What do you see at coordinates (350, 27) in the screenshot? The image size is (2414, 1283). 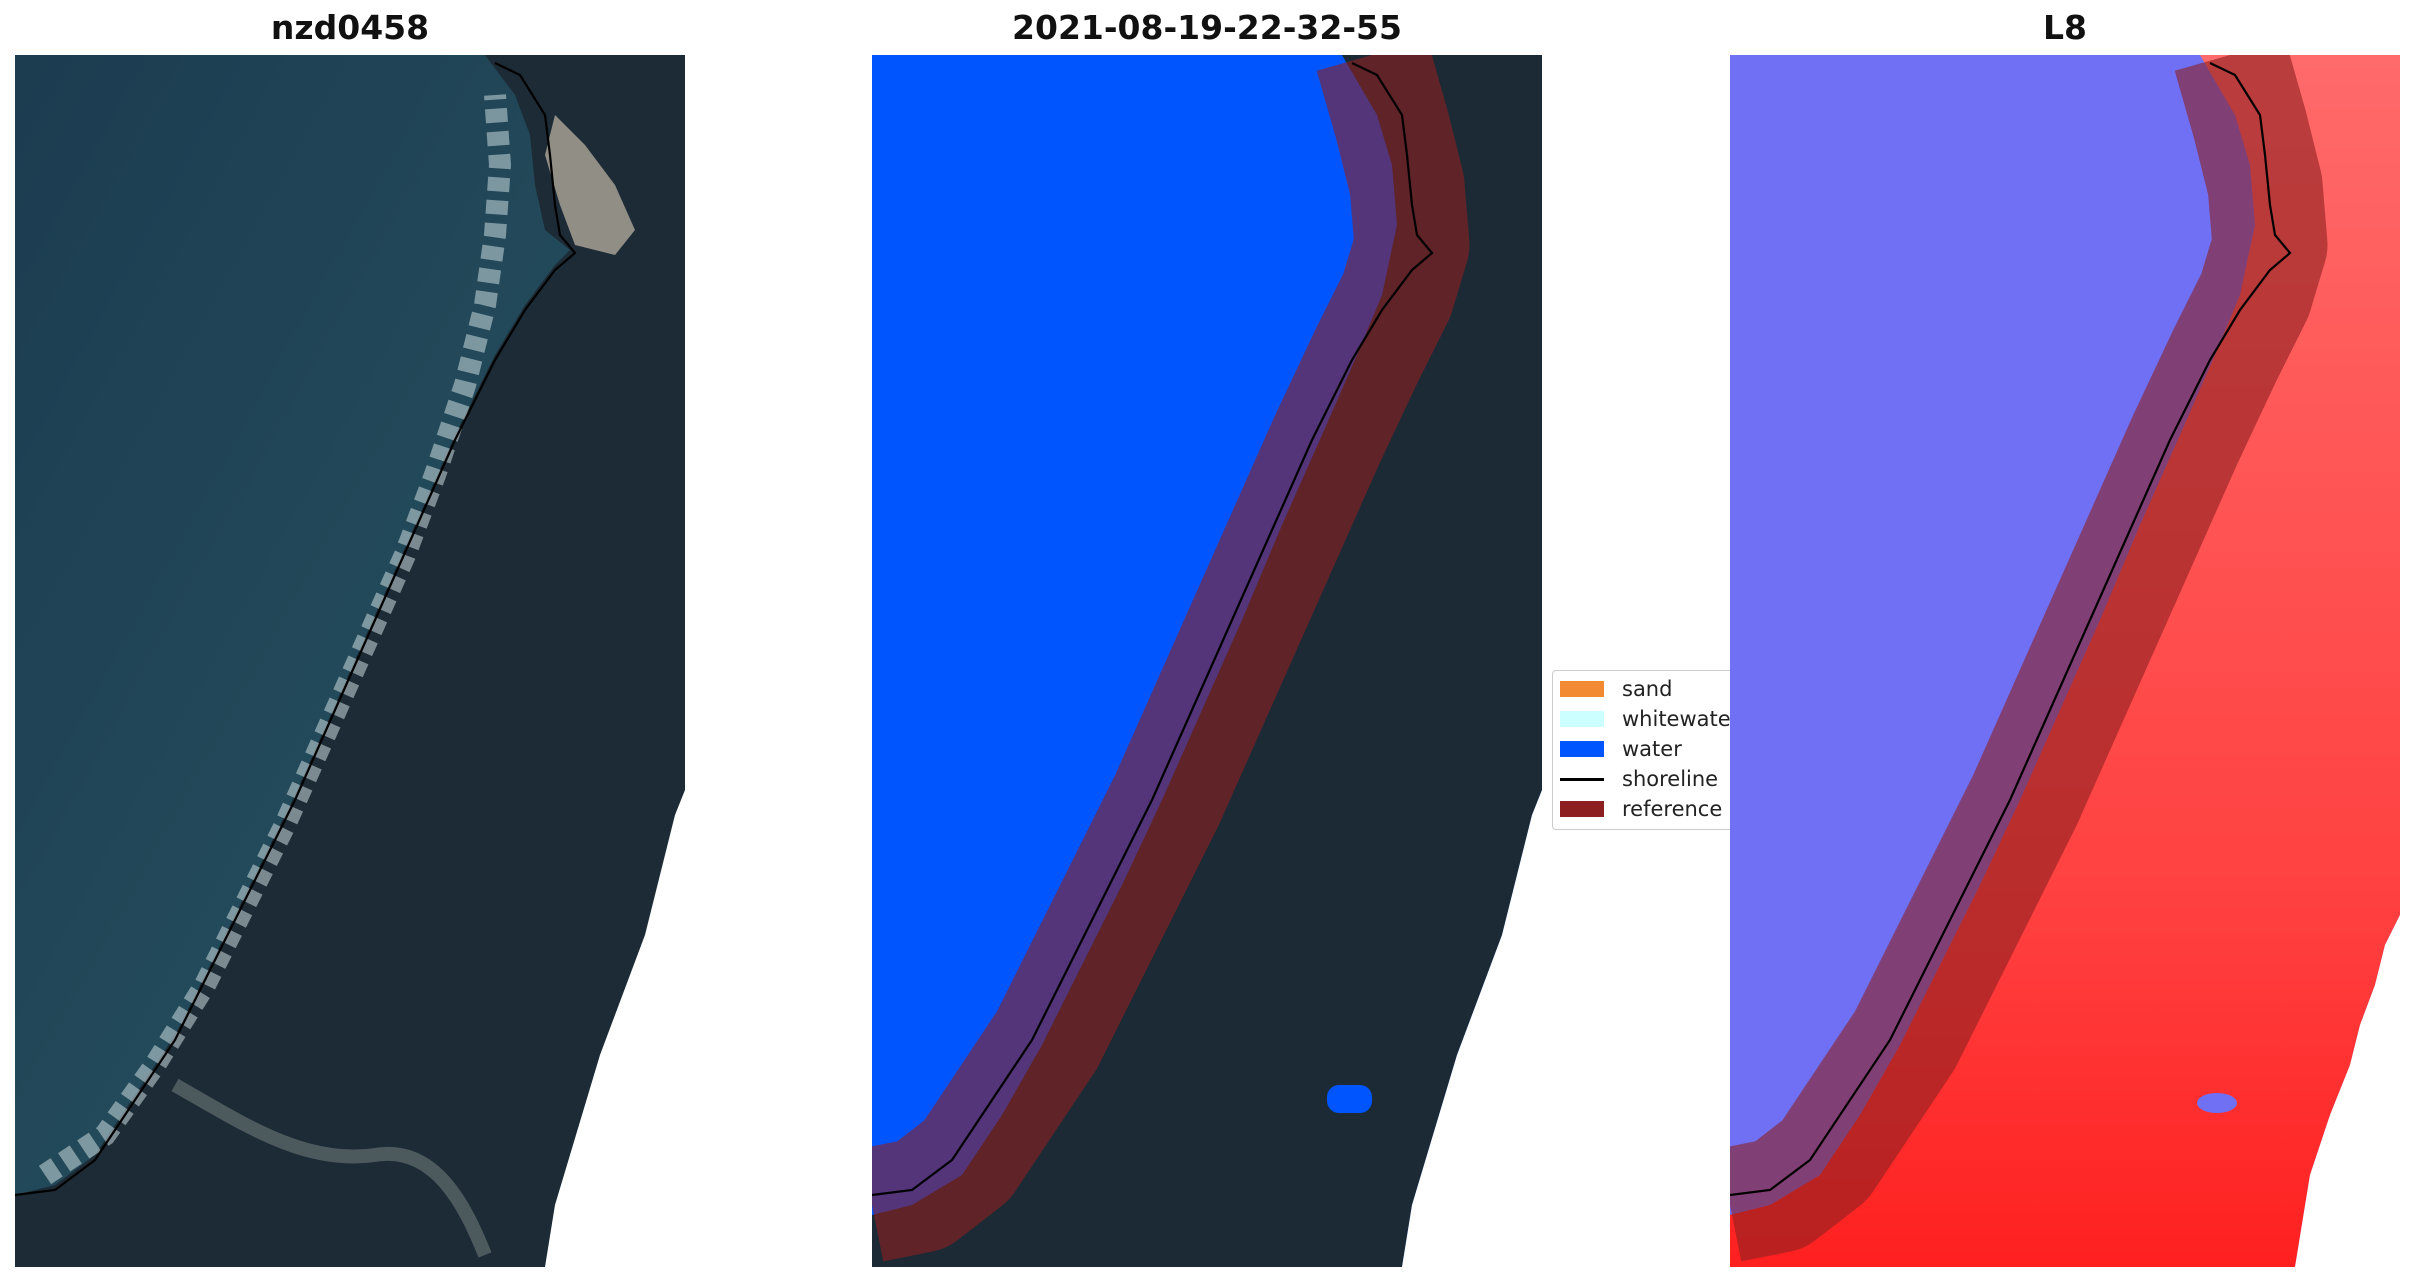 I see `panel-title-rgb: nzd0458` at bounding box center [350, 27].